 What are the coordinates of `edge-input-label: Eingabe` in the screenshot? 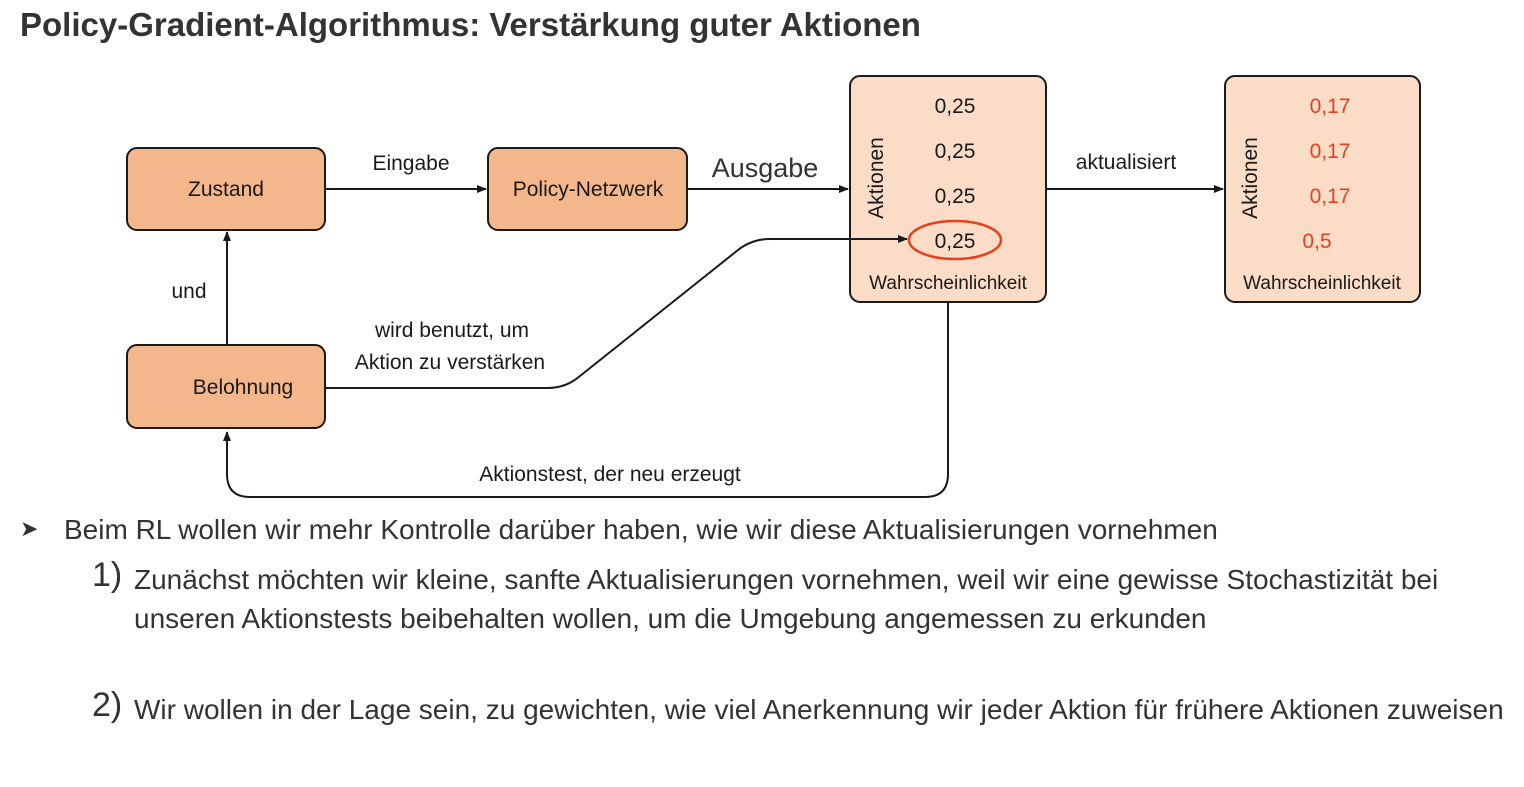 It's located at (410, 163).